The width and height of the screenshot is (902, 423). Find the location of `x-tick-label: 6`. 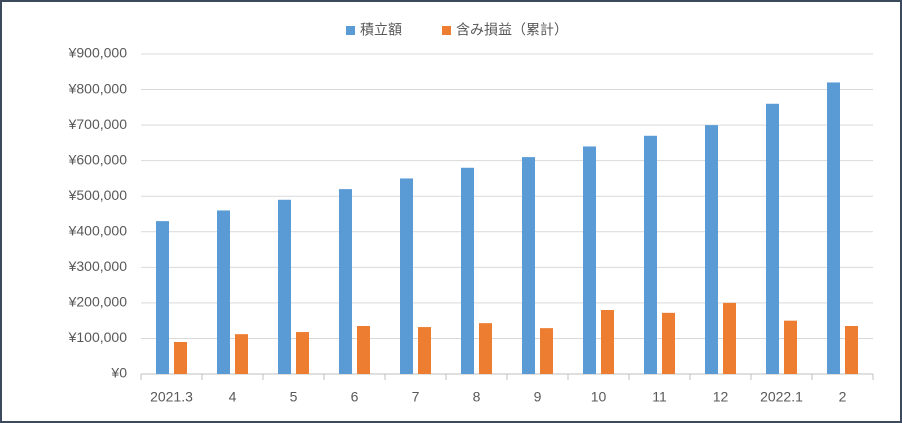

x-tick-label: 6 is located at coordinates (355, 397).